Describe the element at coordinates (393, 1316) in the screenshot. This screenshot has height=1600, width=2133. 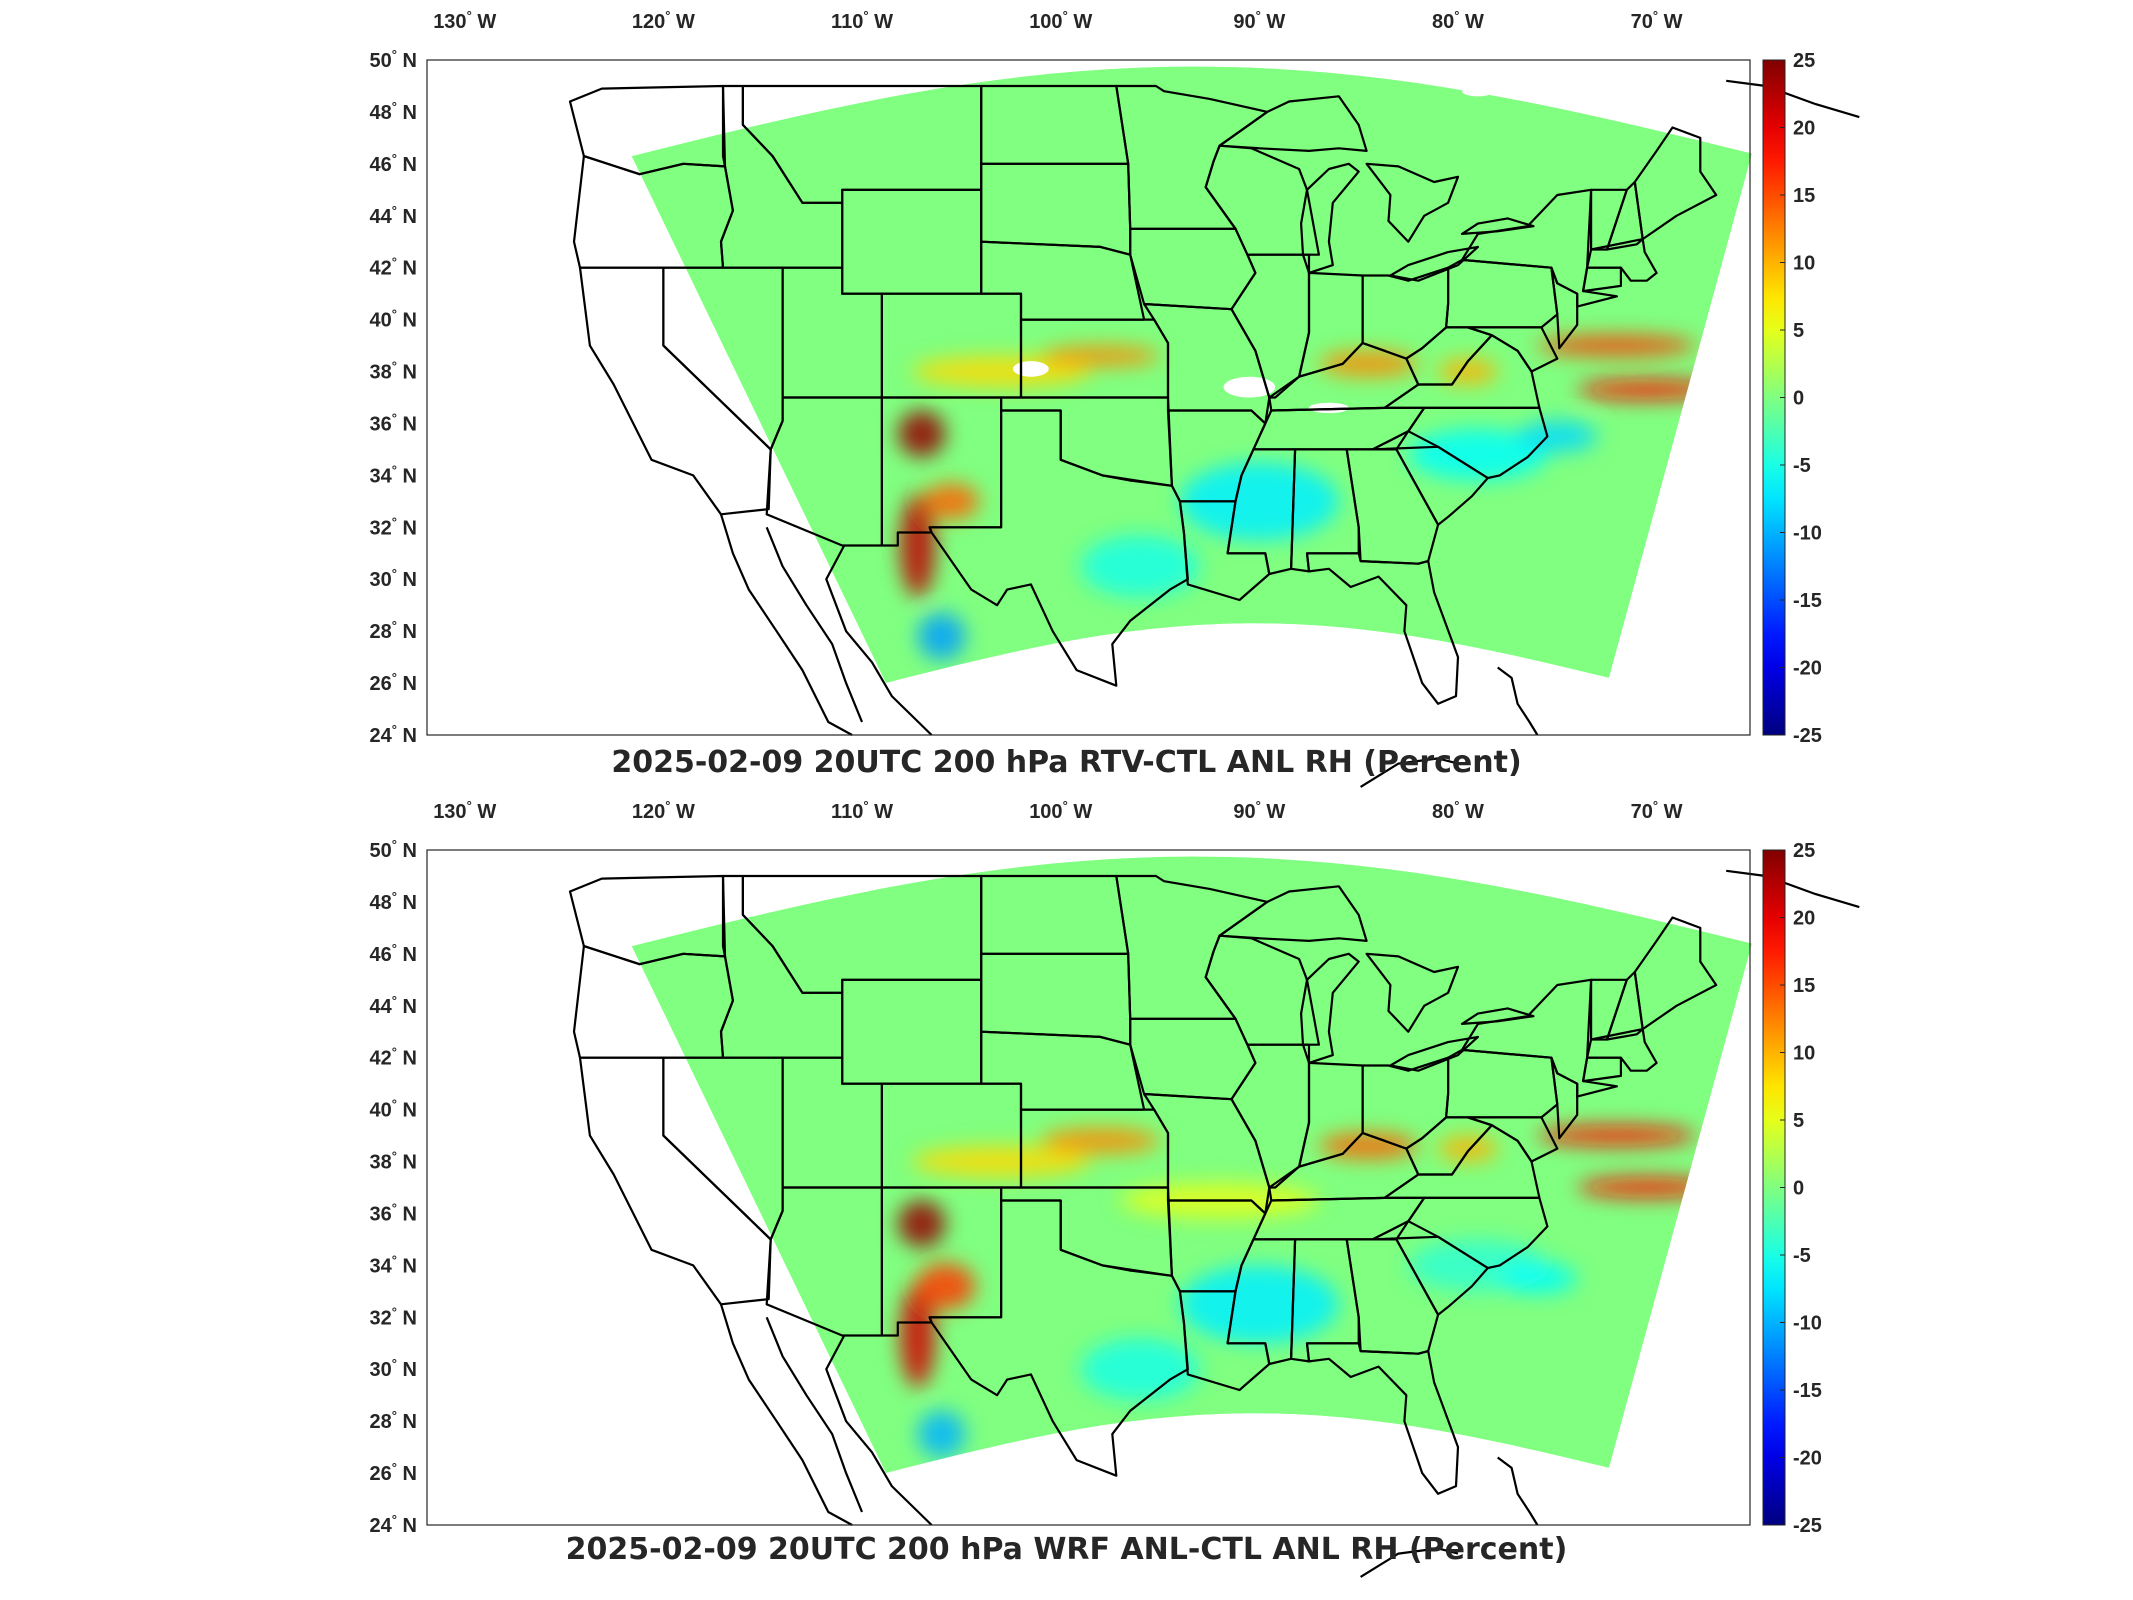
I see `latitude-tick-label: 32° N` at that location.